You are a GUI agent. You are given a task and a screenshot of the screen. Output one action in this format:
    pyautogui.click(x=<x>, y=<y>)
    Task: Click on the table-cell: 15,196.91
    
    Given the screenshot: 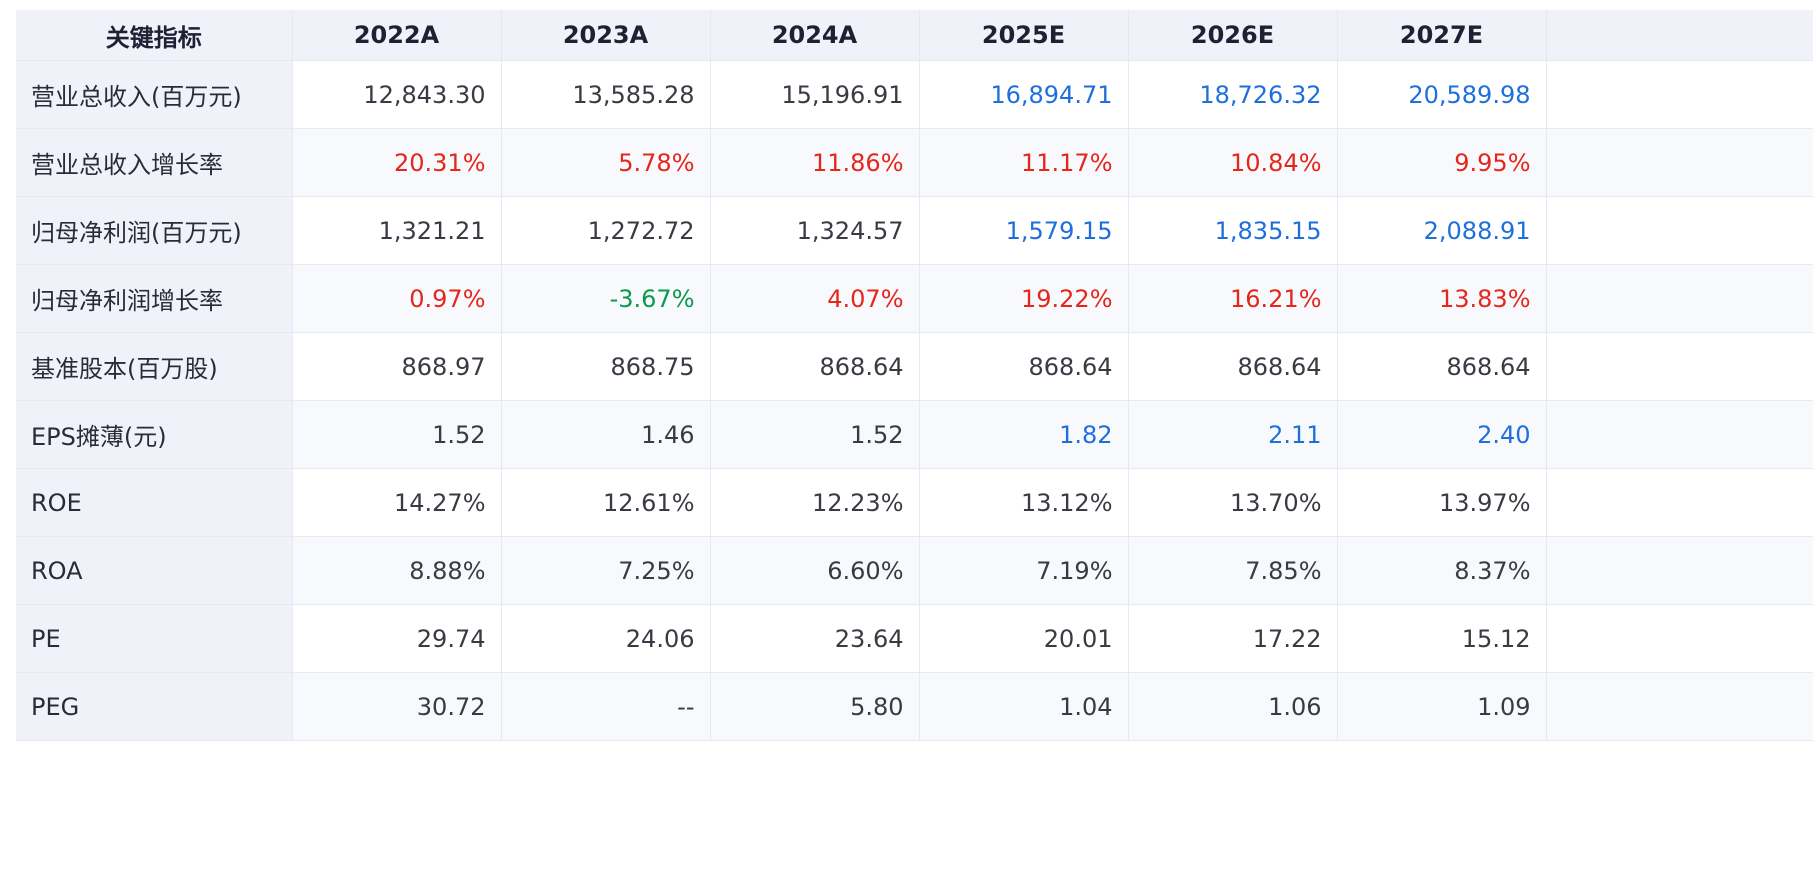 What is the action you would take?
    pyautogui.click(x=815, y=94)
    